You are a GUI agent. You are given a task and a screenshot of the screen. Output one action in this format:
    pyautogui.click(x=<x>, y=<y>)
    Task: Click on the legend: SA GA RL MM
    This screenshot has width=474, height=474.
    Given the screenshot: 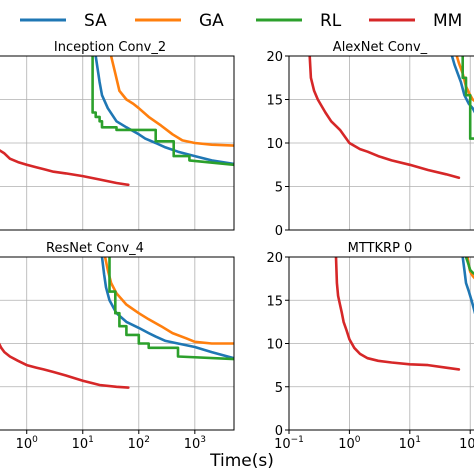 What is the action you would take?
    pyautogui.click(x=241, y=21)
    